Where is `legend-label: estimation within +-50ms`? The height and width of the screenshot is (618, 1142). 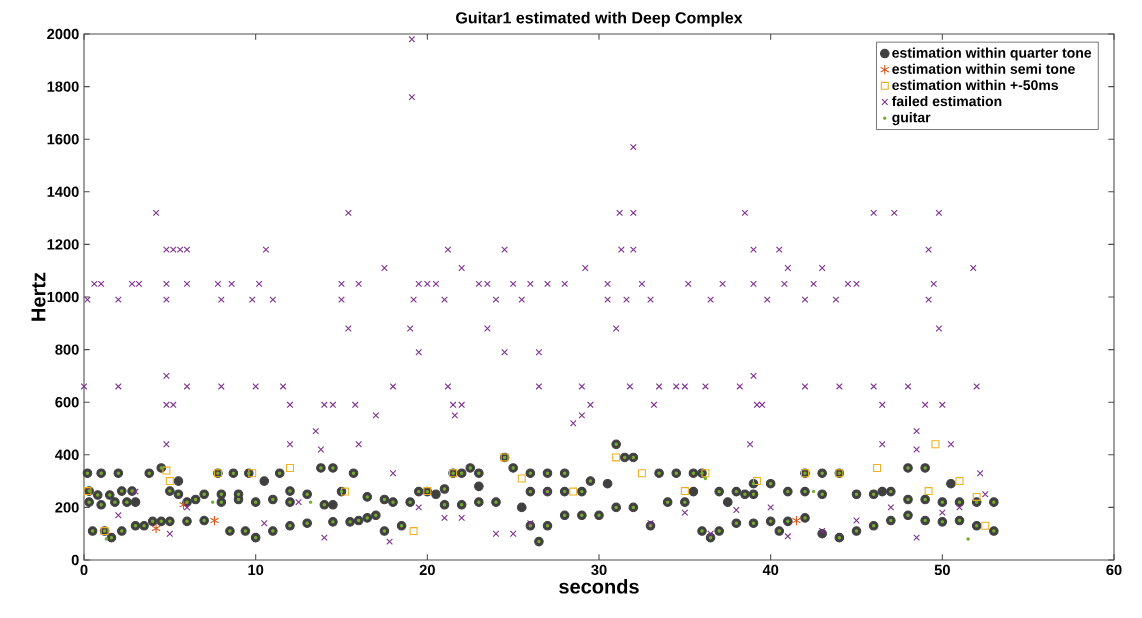
legend-label: estimation within +-50ms is located at coordinates (975, 85).